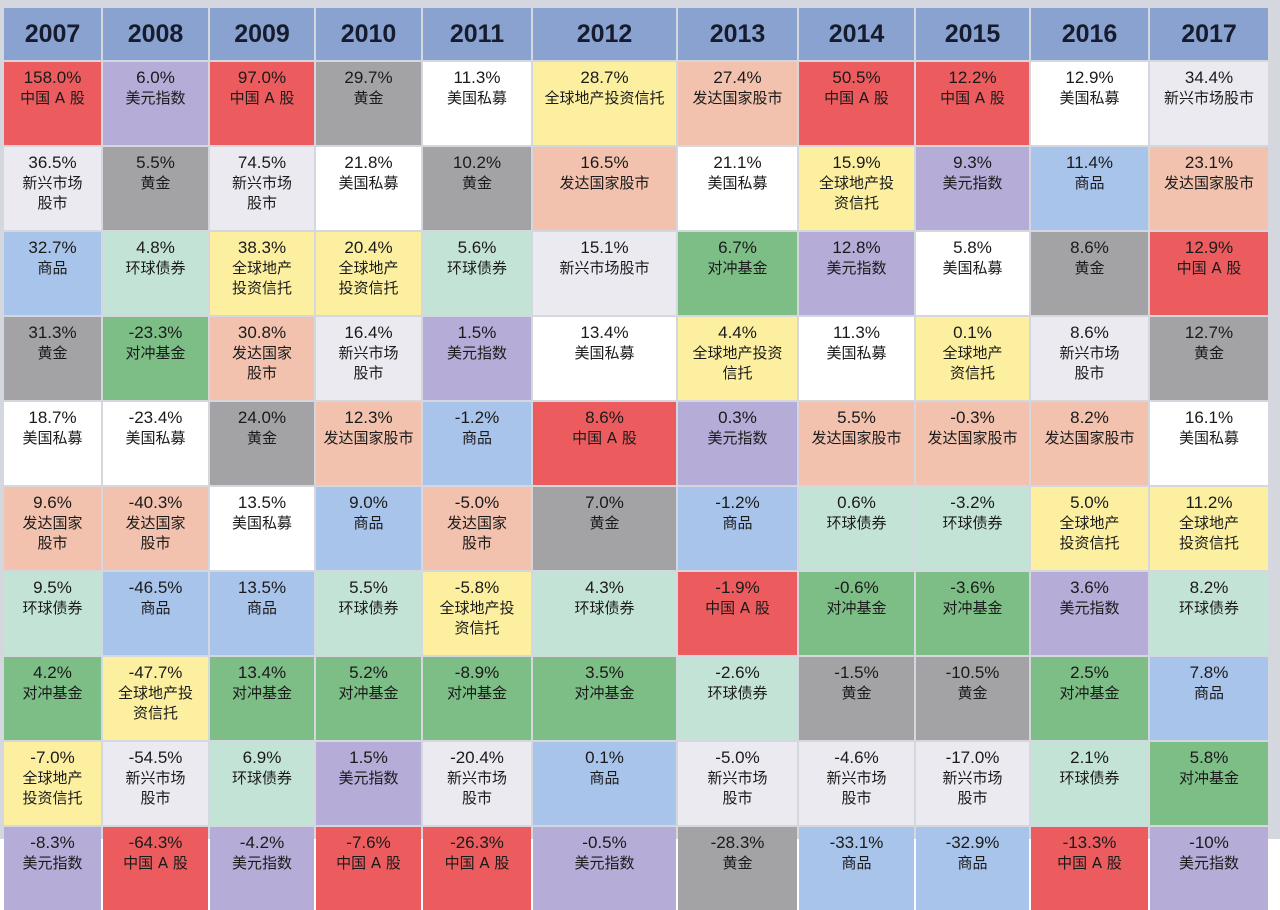 The image size is (1280, 910). What do you see at coordinates (856, 332) in the screenshot?
I see `return-value: 11.3%` at bounding box center [856, 332].